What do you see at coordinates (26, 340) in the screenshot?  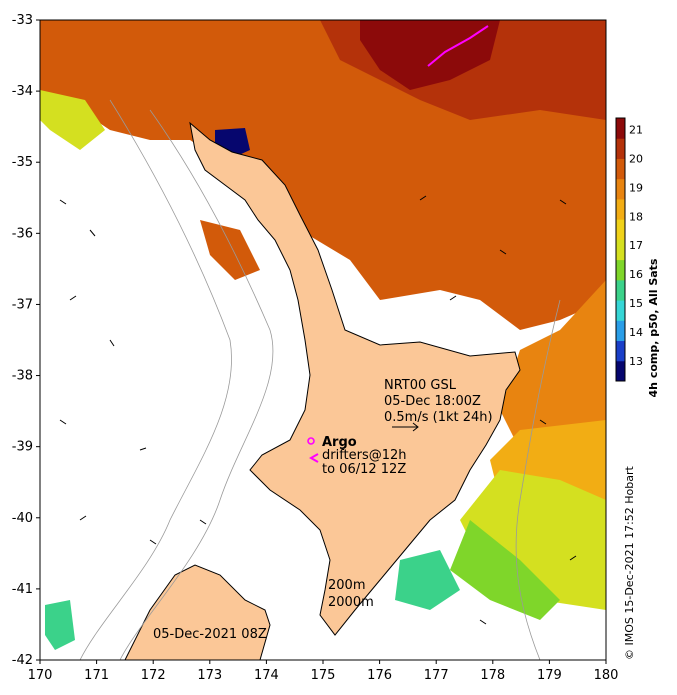 I see `y-axis: -33 -34 -35 -36 -37 -38 -39 -40 -41 -42` at bounding box center [26, 340].